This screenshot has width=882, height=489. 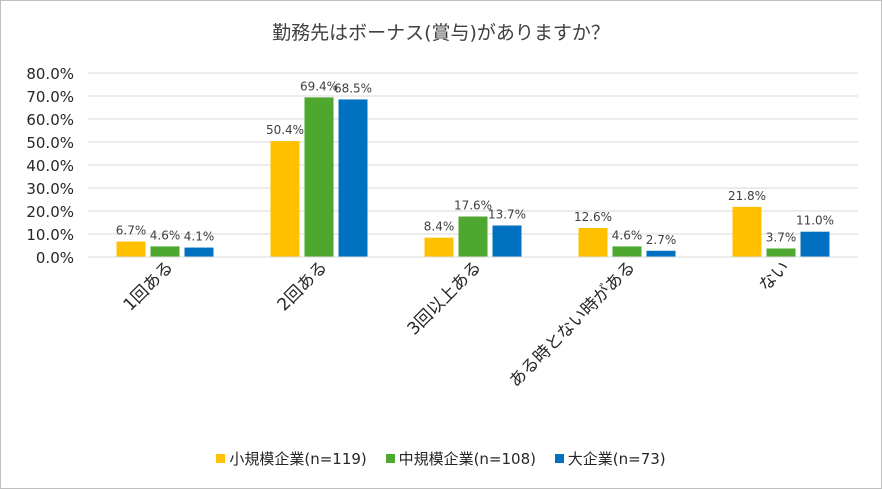 I want to click on legend-swatch-medium, so click(x=390, y=458).